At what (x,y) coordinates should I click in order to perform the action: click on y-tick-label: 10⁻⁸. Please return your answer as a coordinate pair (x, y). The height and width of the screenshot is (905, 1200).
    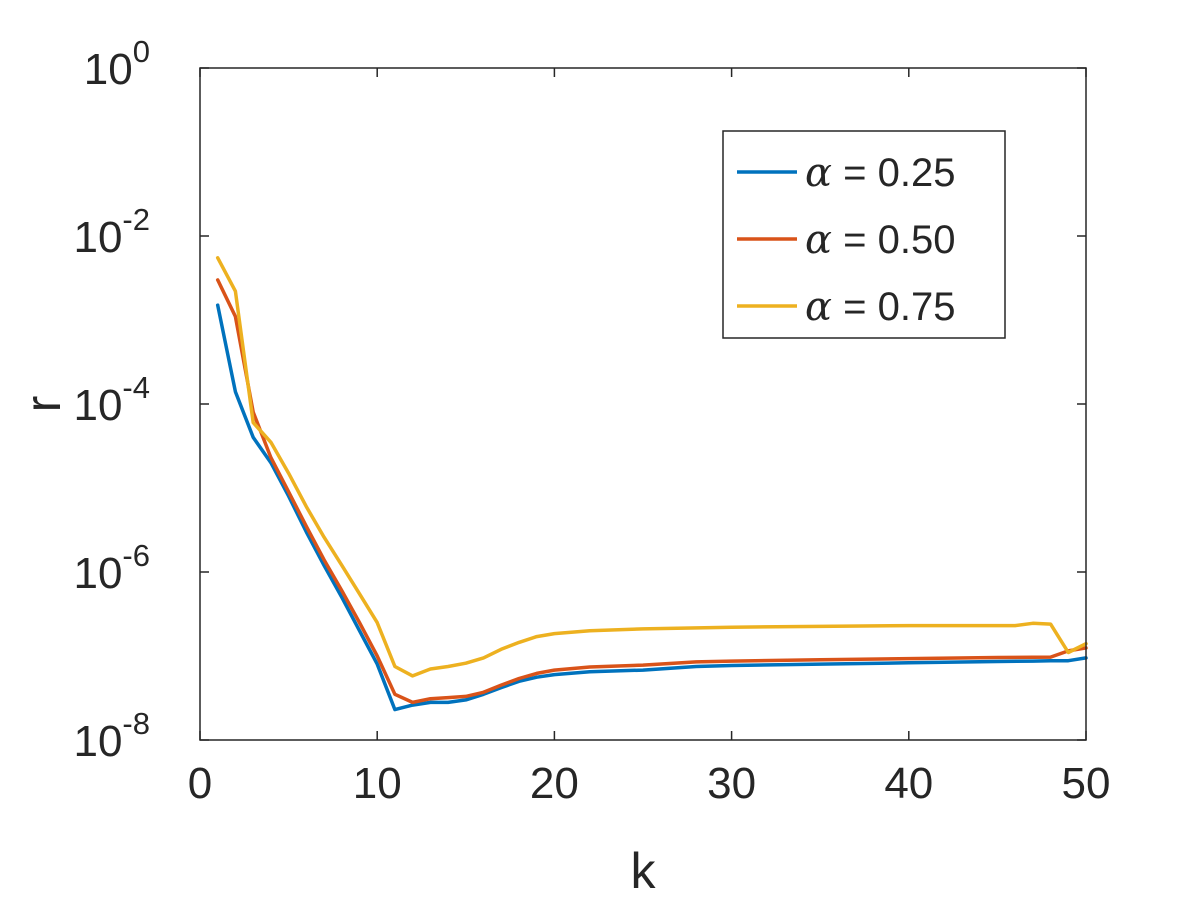
    Looking at the image, I should click on (111, 736).